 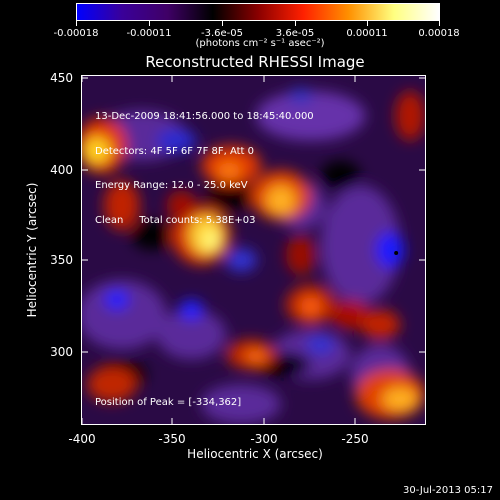 What do you see at coordinates (355, 439) in the screenshot?
I see `x-tick-label: -250` at bounding box center [355, 439].